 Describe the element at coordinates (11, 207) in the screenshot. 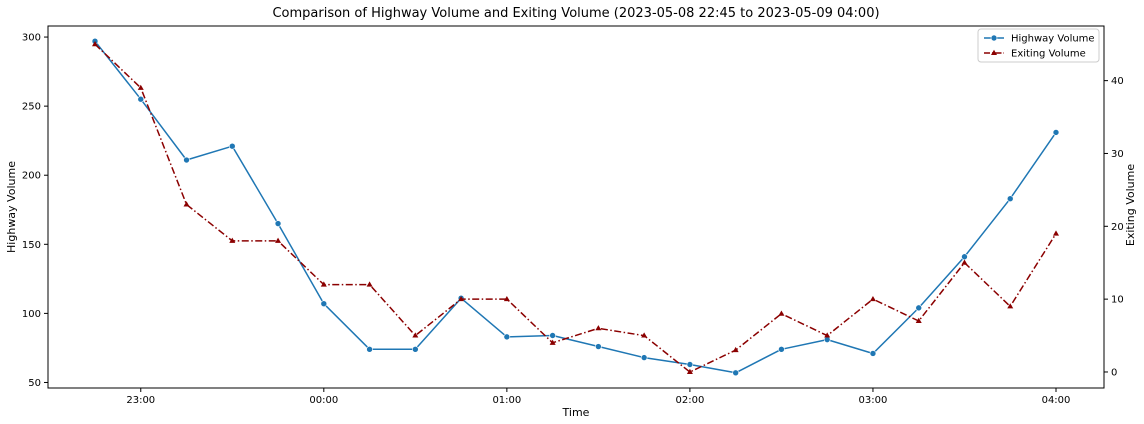

I see `left-y-axis-label: Highway Volume` at that location.